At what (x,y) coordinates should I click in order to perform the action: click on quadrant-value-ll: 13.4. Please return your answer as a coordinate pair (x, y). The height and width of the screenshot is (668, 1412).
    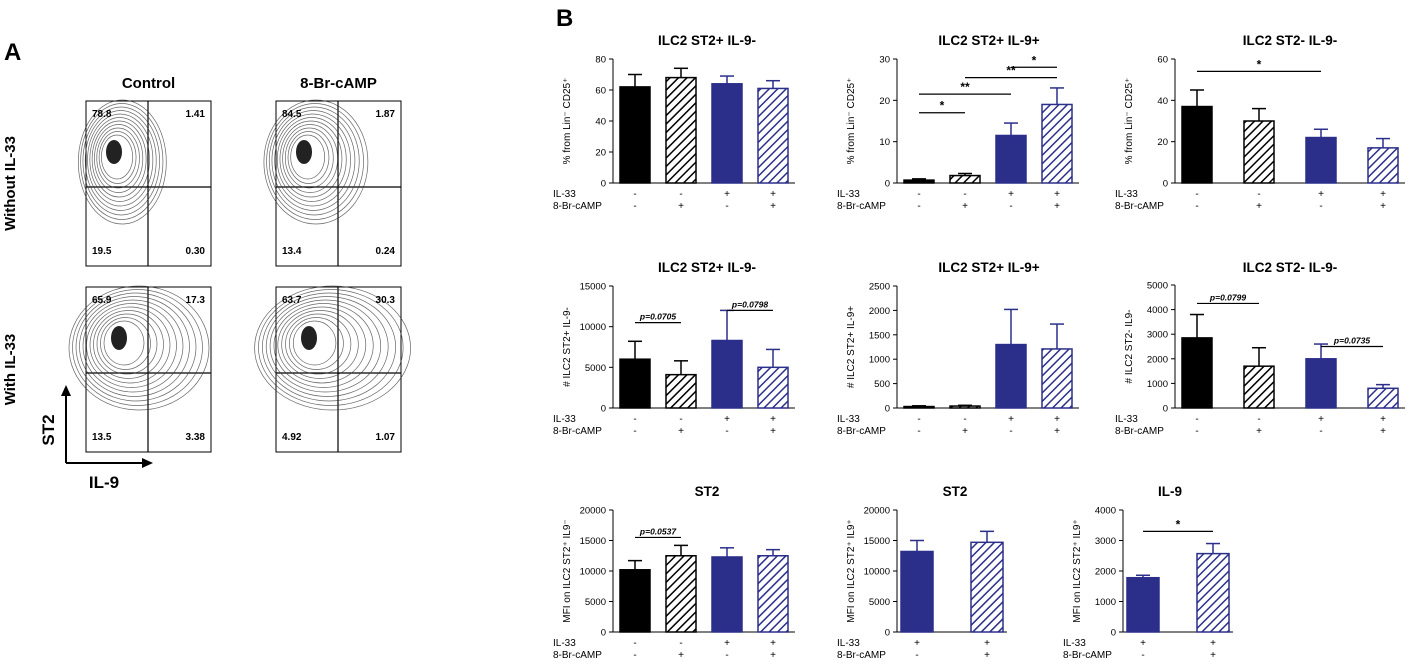
    Looking at the image, I should click on (292, 251).